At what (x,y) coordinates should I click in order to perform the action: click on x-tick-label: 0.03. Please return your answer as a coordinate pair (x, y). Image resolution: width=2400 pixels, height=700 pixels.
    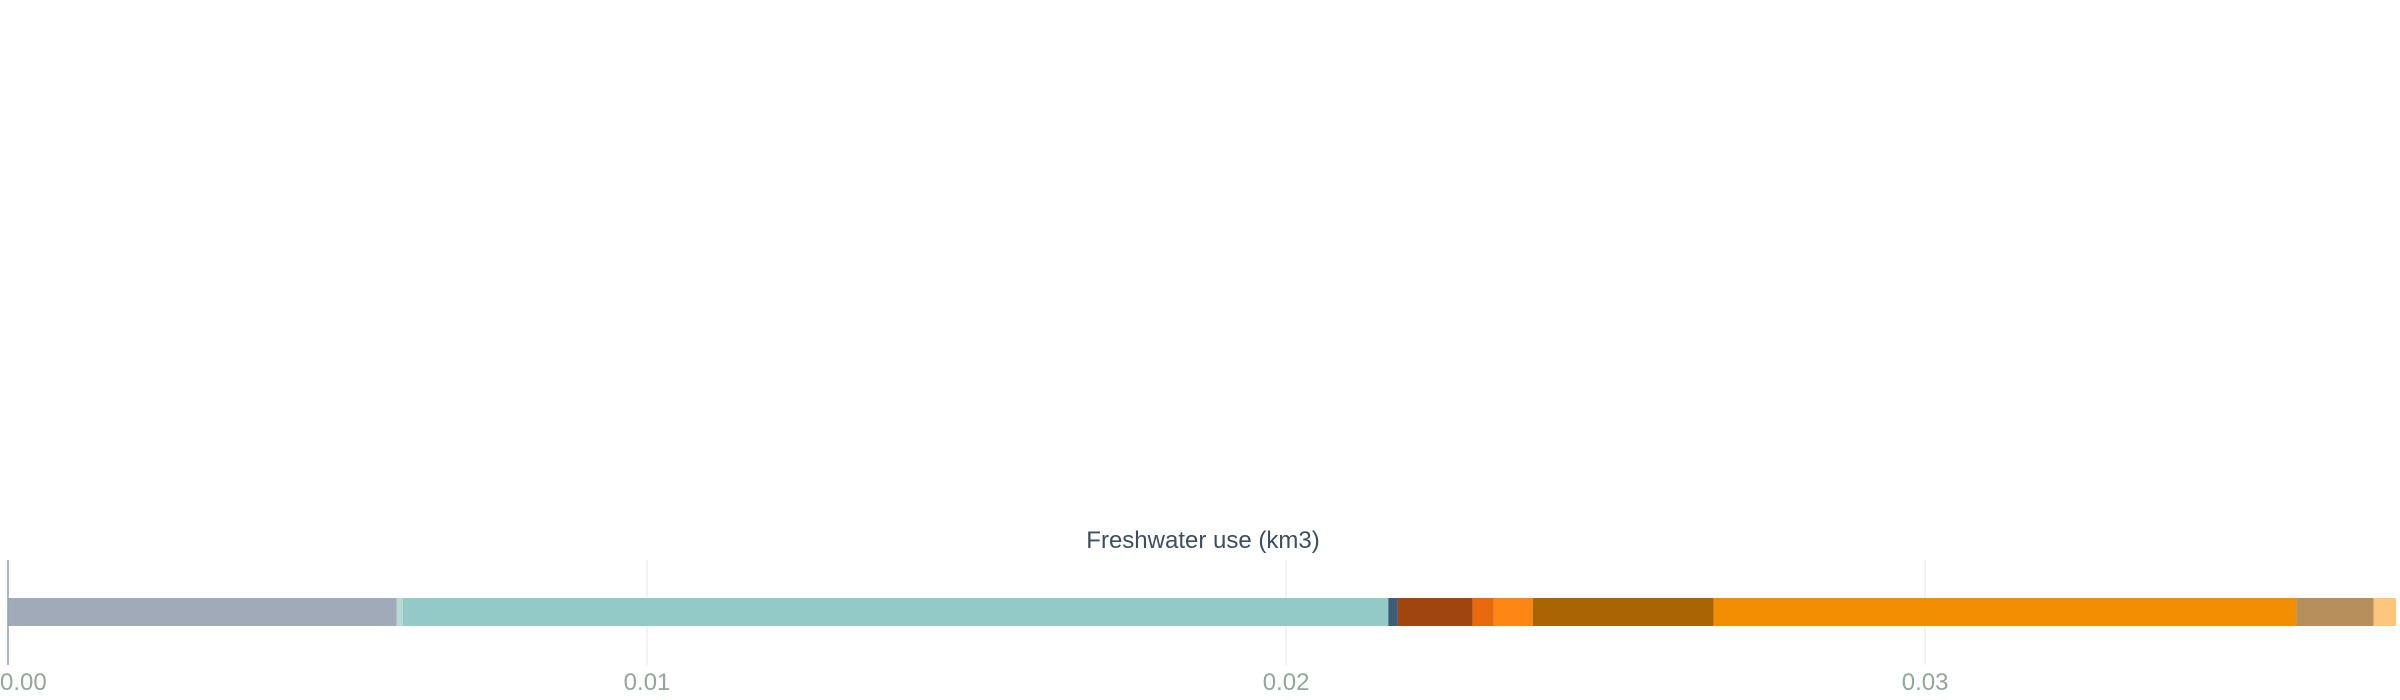
    Looking at the image, I should click on (1925, 682).